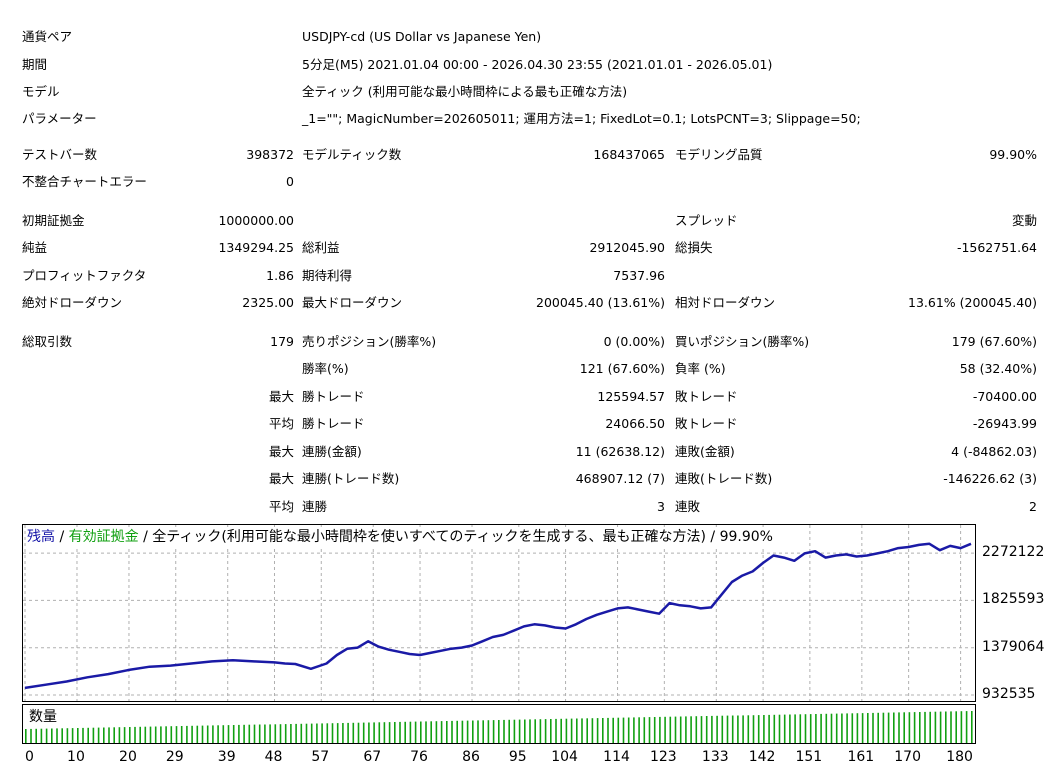 The height and width of the screenshot is (772, 1053). I want to click on pf-label: プロフィットファクタ, so click(84, 275).